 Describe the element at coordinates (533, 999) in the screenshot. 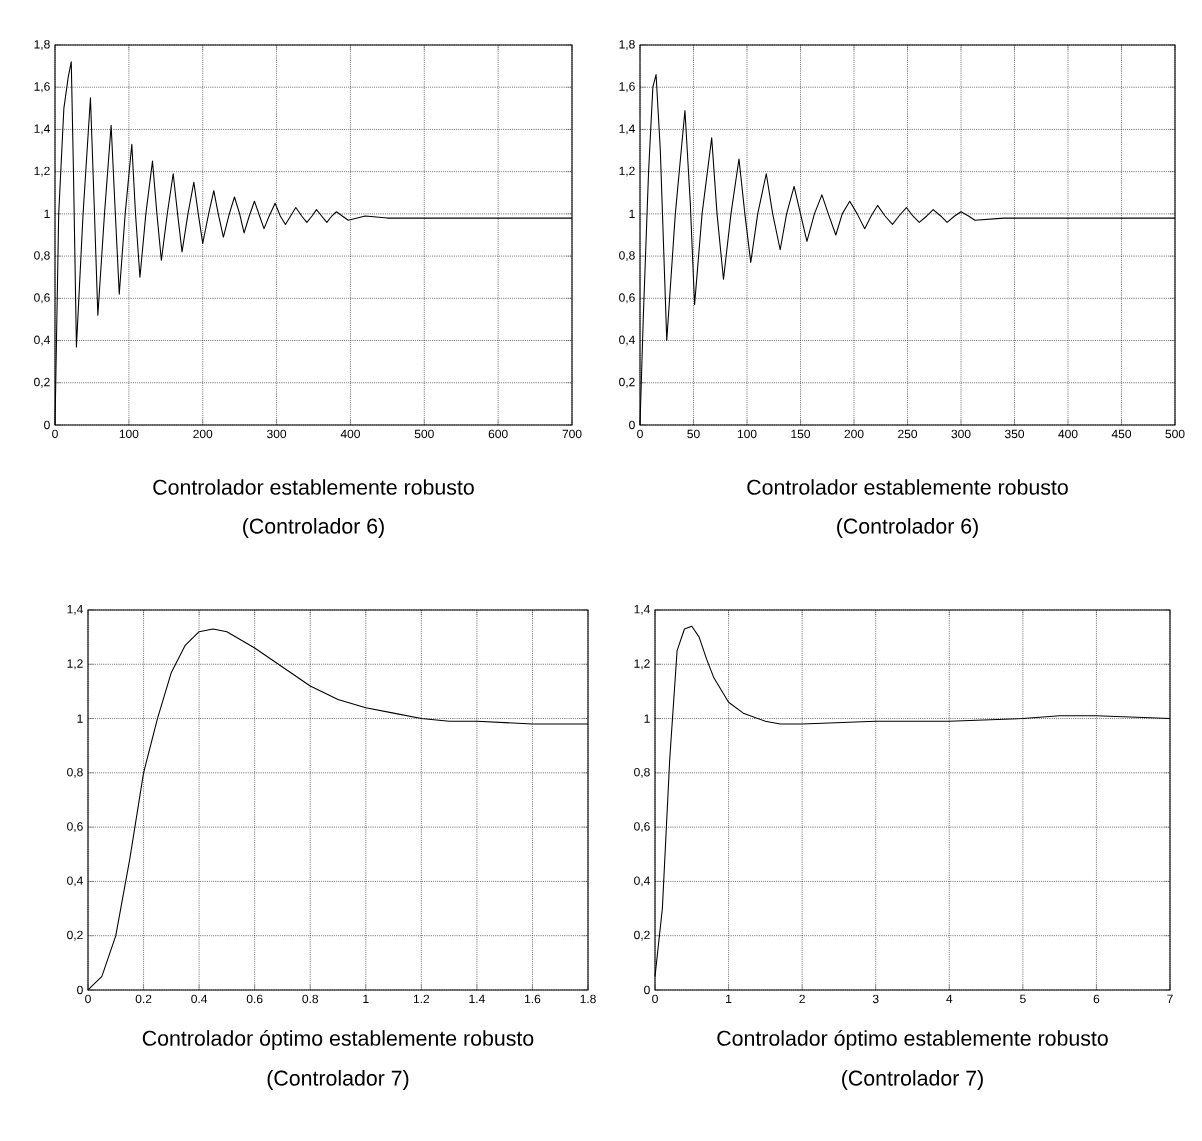

I see `x-tick-label: 1.6` at that location.